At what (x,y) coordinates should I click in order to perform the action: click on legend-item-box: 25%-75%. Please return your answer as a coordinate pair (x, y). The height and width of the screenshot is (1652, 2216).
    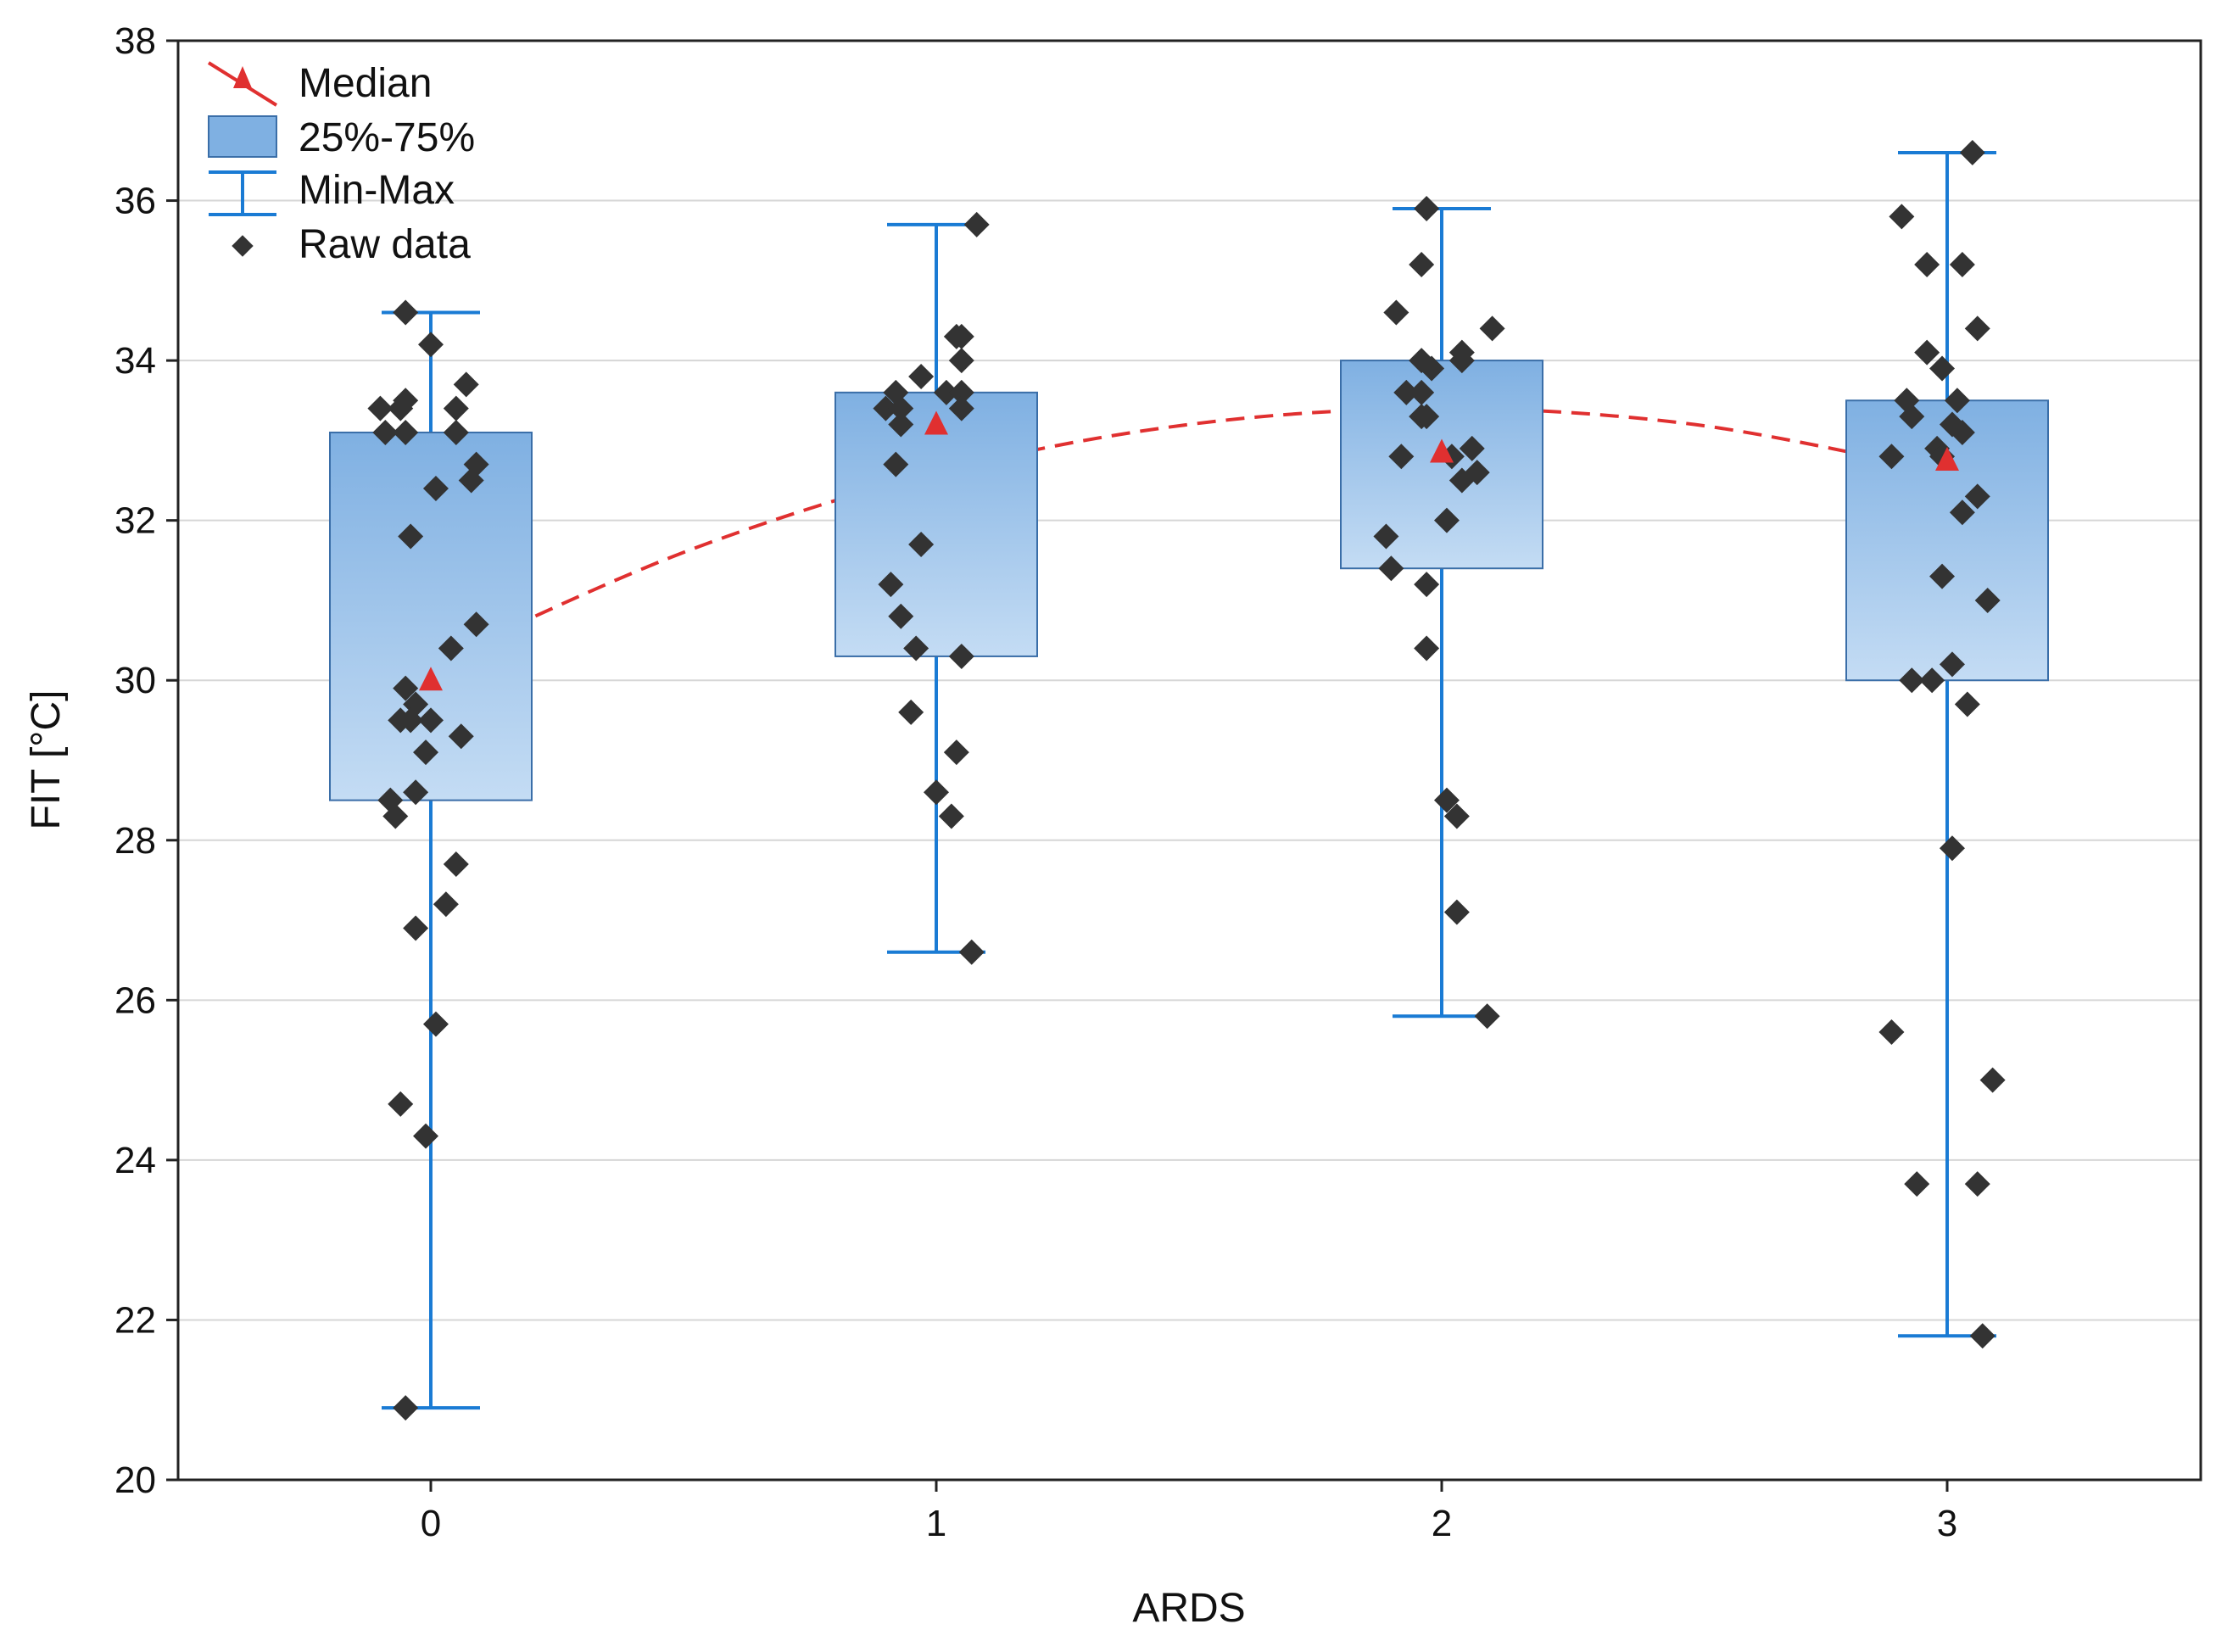
    Looking at the image, I should click on (341, 137).